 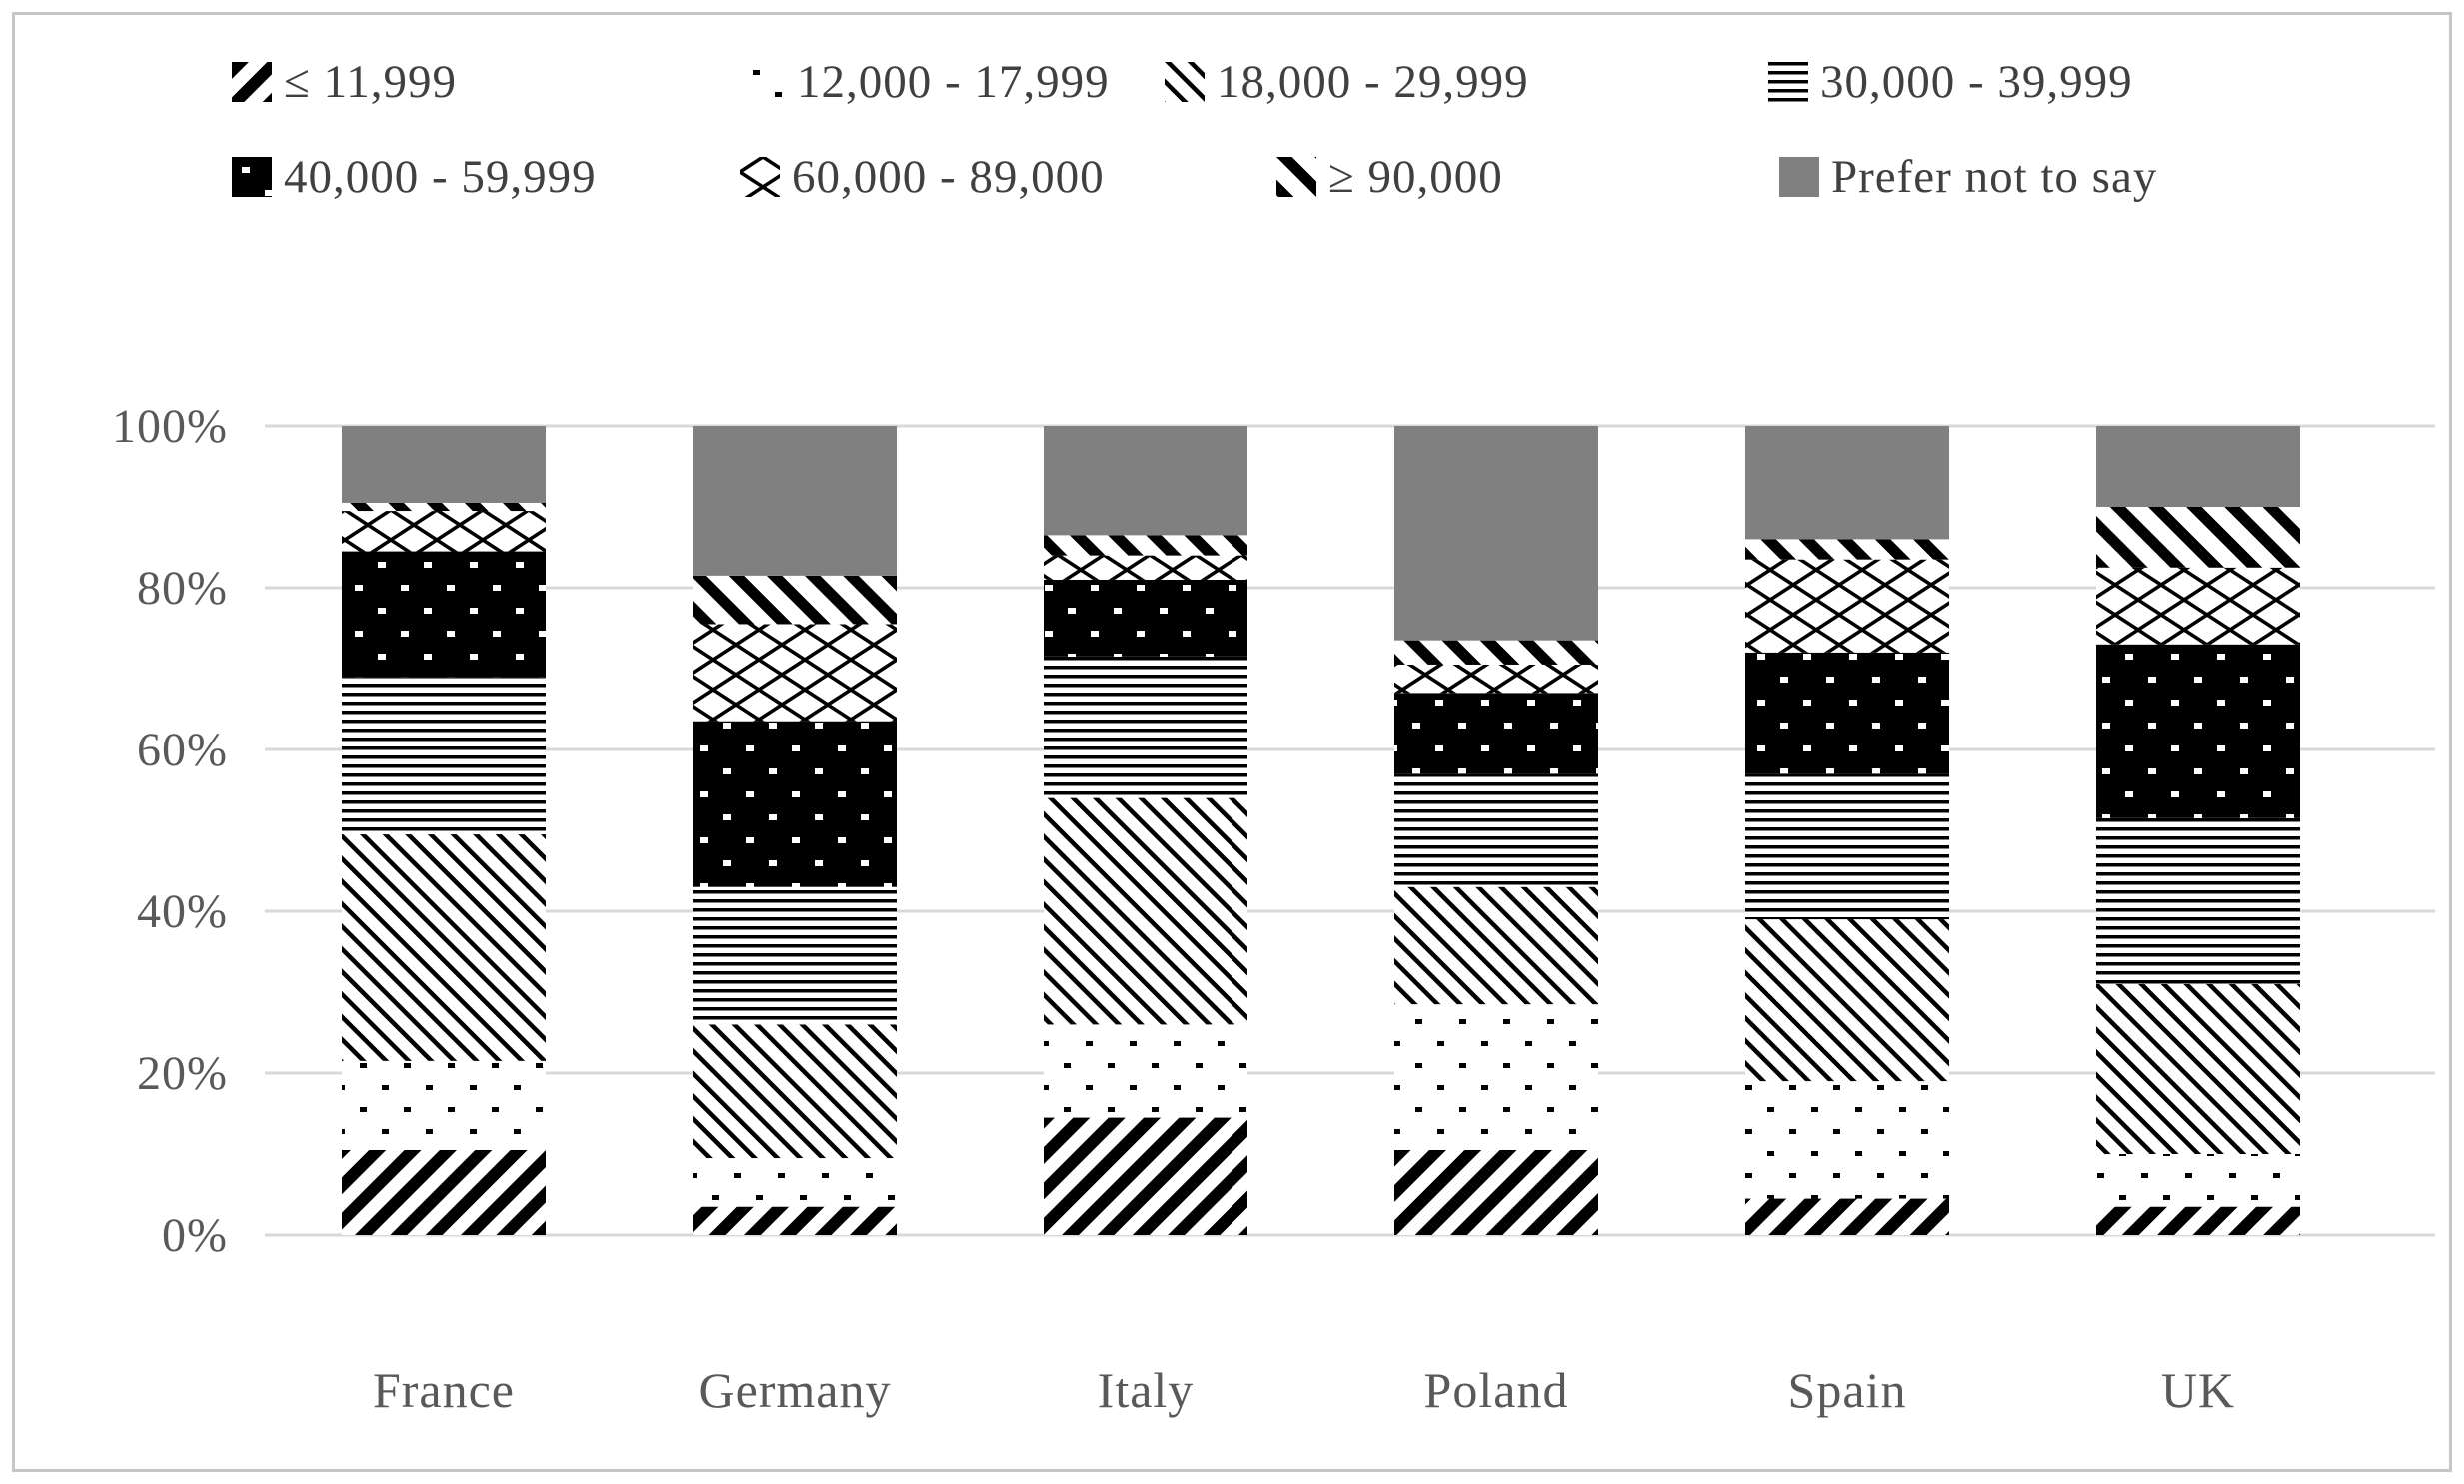 What do you see at coordinates (1146, 1390) in the screenshot?
I see `x-category-label: Italy` at bounding box center [1146, 1390].